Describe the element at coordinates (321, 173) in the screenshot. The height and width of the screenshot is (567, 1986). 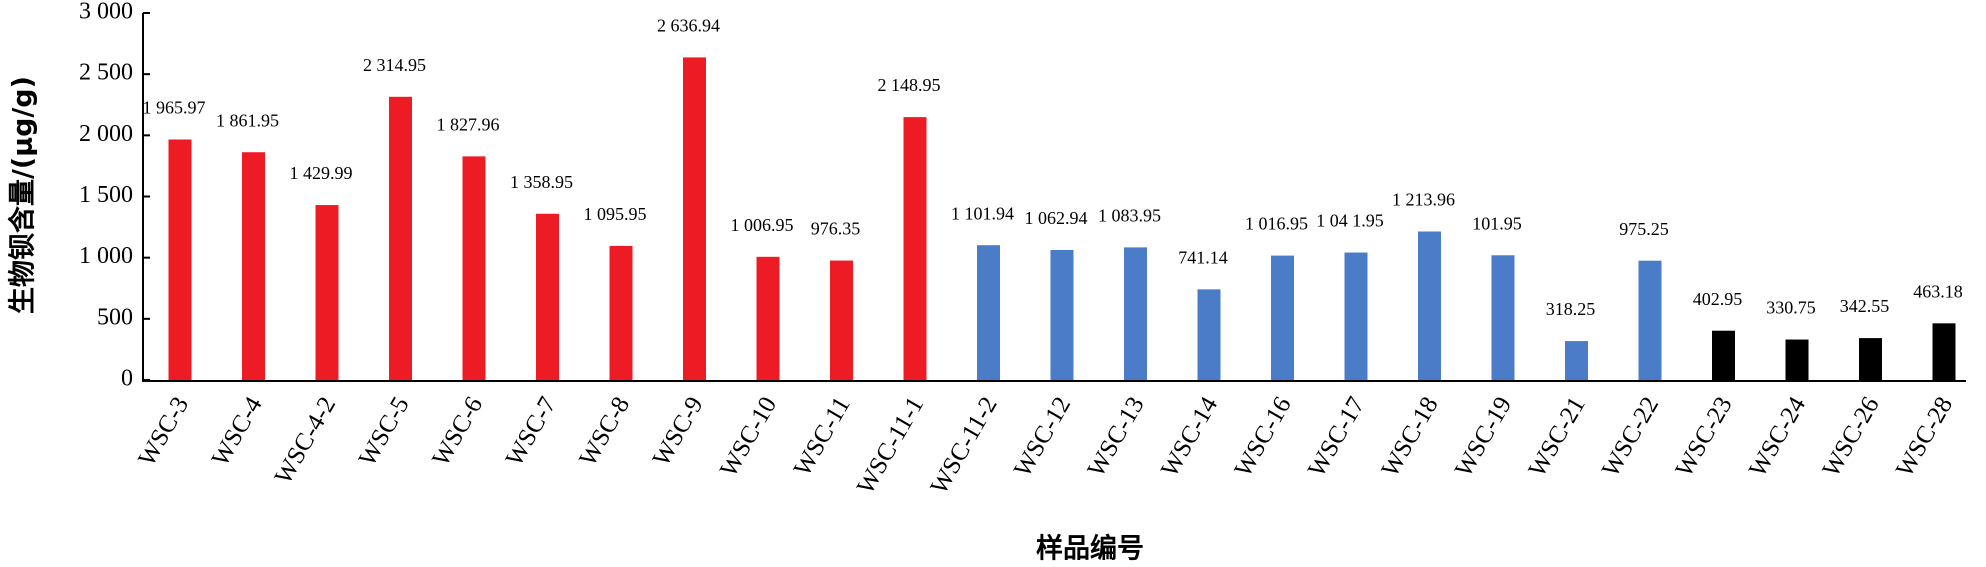
I see `value-label: 1 429.99` at that location.